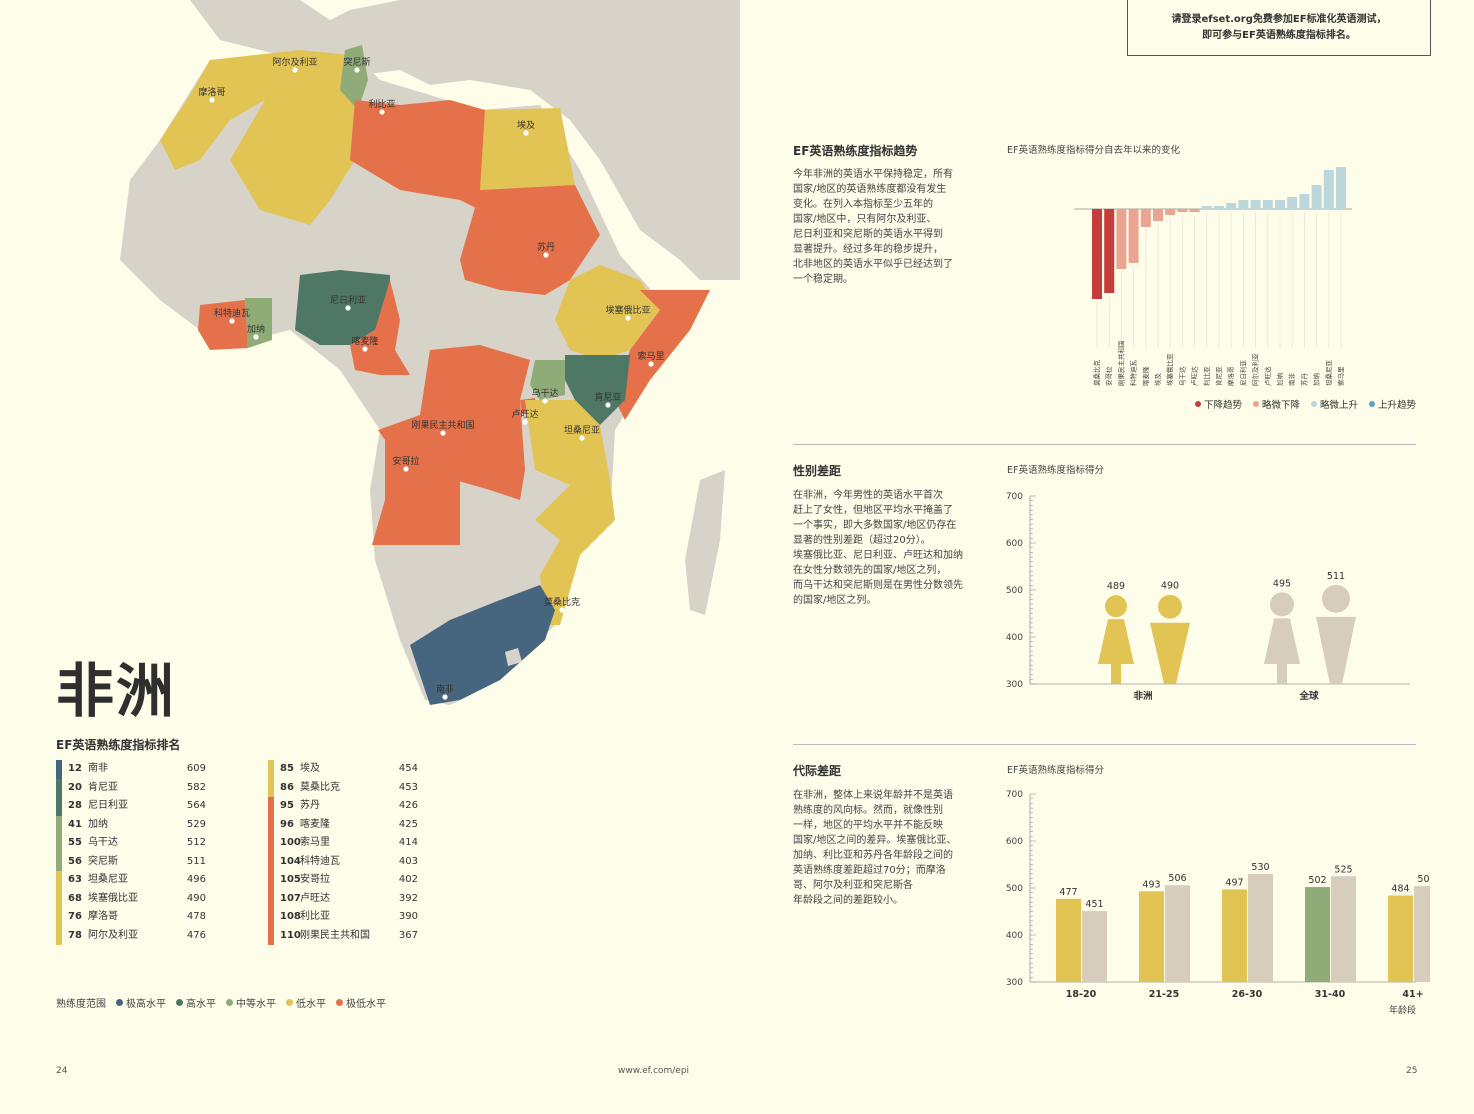  I want to click on body-line: 一个事实，即大多数国家/地区仍存在, so click(875, 525).